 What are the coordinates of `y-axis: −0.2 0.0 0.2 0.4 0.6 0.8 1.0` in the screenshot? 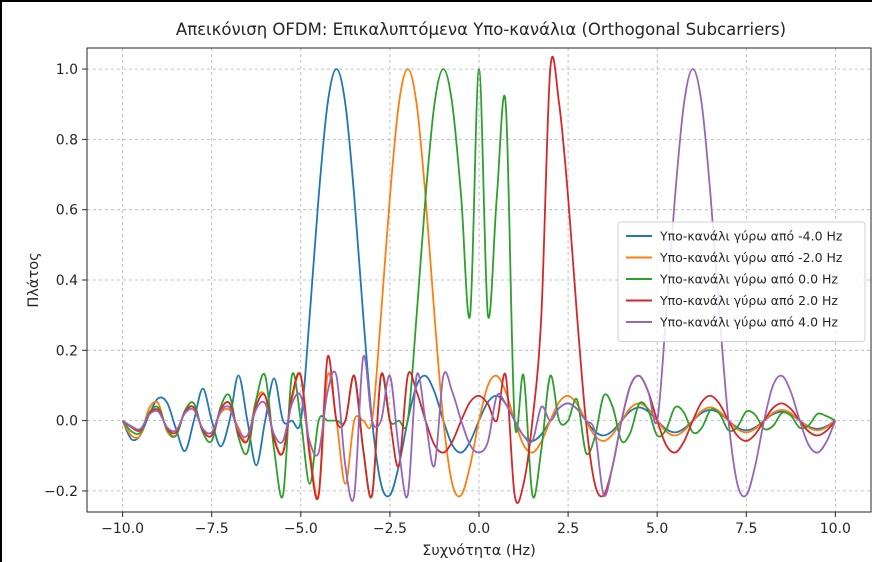 It's located at (65, 281).